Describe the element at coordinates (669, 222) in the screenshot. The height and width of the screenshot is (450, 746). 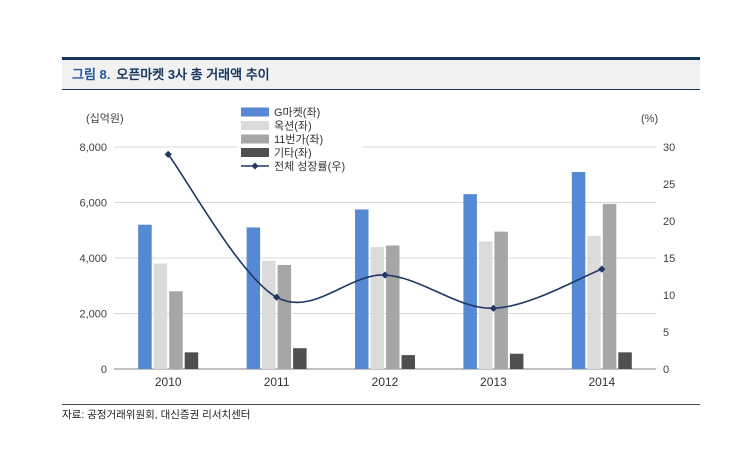
I see `right-axis-tick: 20` at that location.